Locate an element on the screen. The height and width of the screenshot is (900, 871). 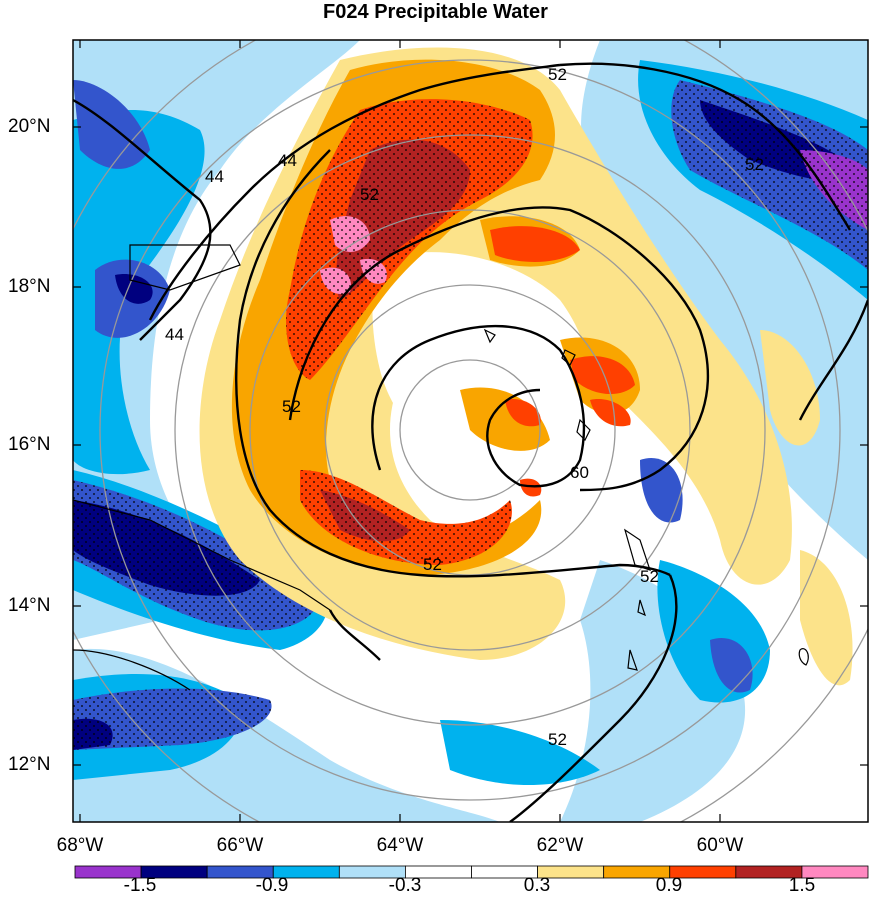
contour-60-core is located at coordinates (478, 406).